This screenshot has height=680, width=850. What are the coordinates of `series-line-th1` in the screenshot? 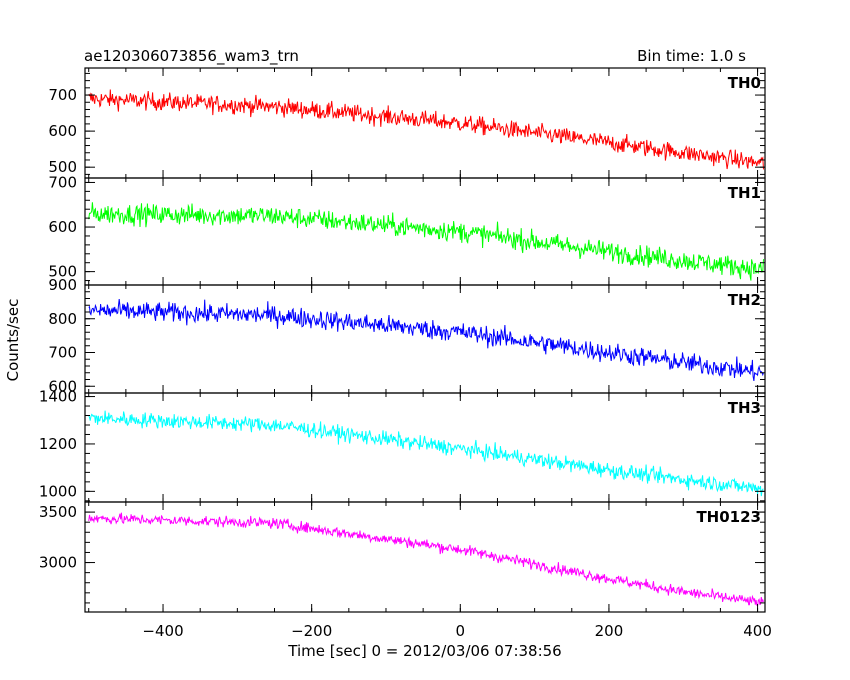 It's located at (426, 241).